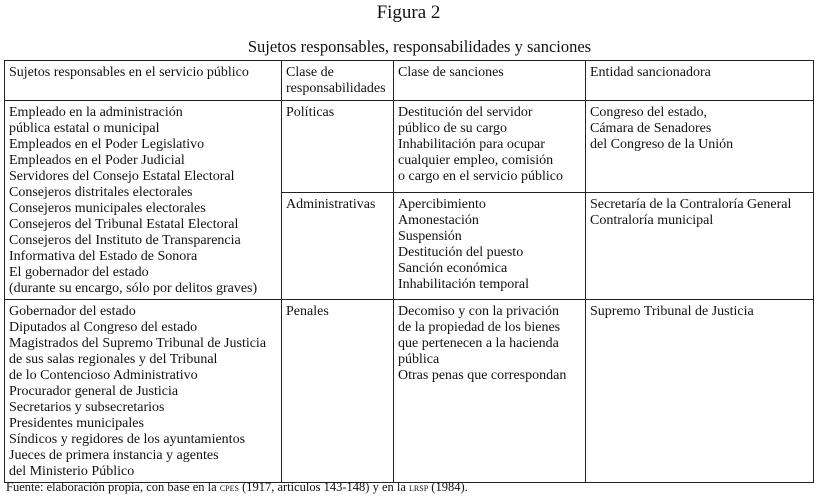  I want to click on cell-line: Contraloría municipal, so click(652, 220).